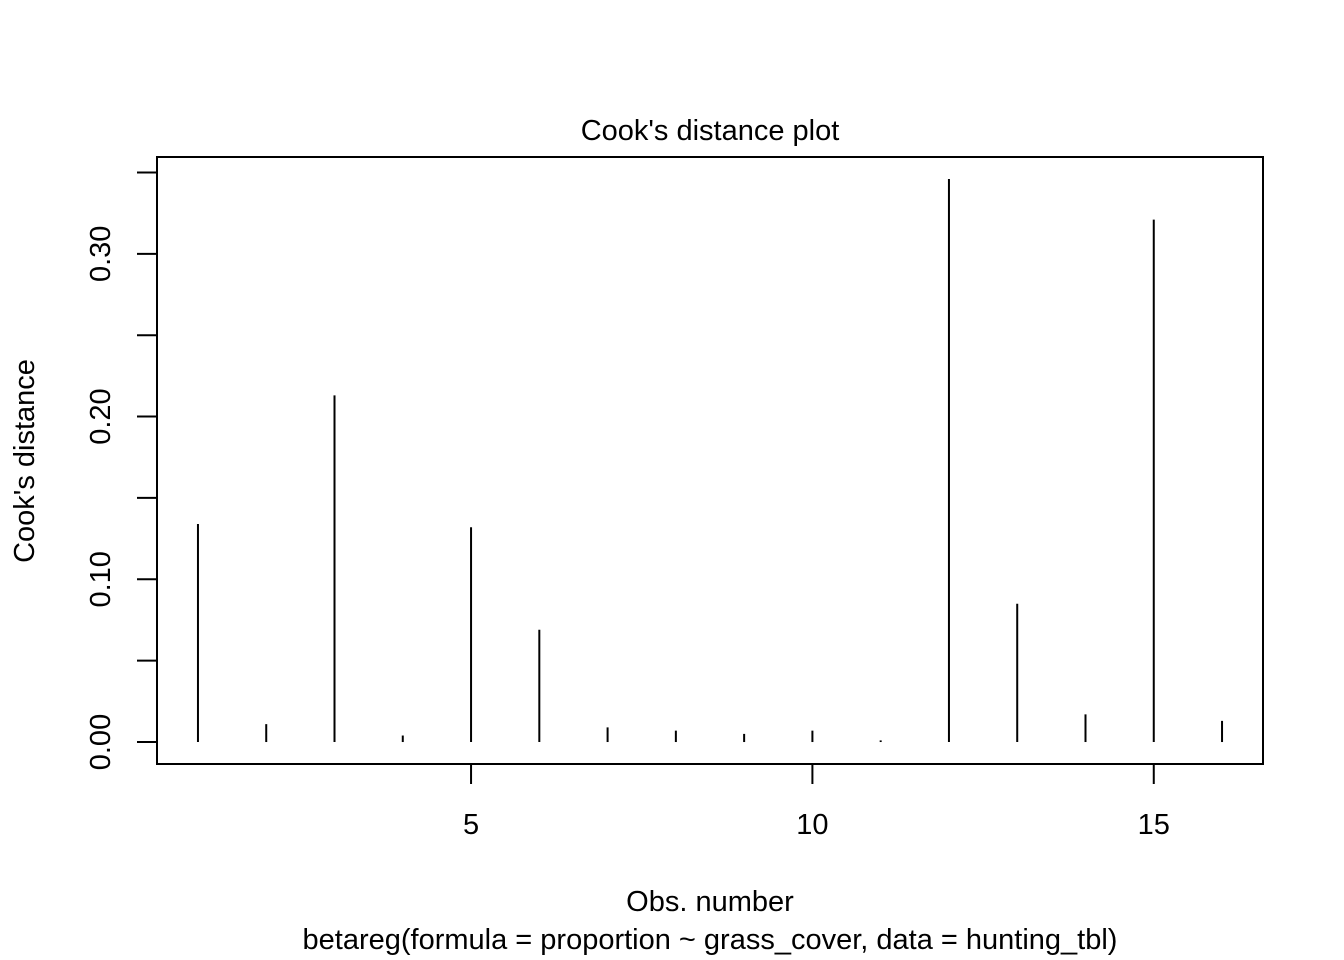 The height and width of the screenshot is (960, 1344). Describe the element at coordinates (471, 825) in the screenshot. I see `x-tick-label: 5` at that location.